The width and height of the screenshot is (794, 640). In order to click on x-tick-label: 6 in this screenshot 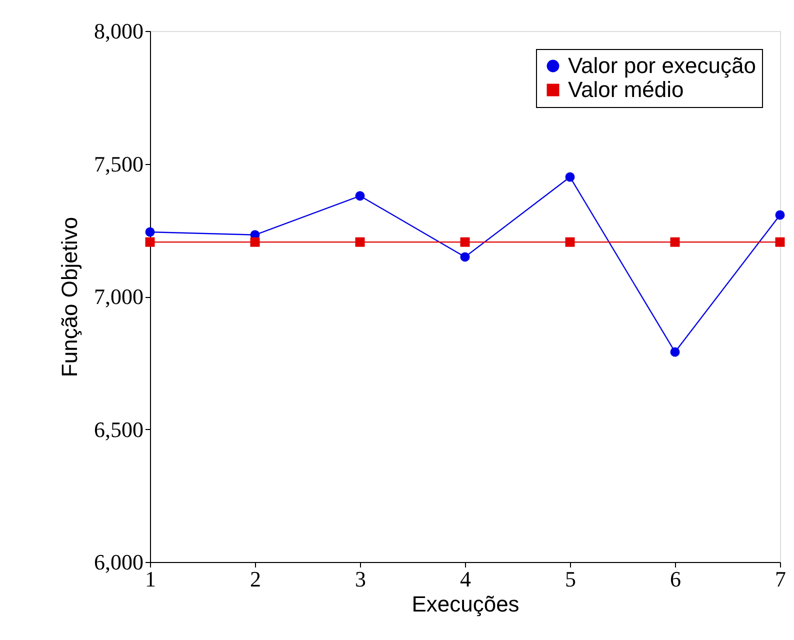, I will do `click(675, 579)`.